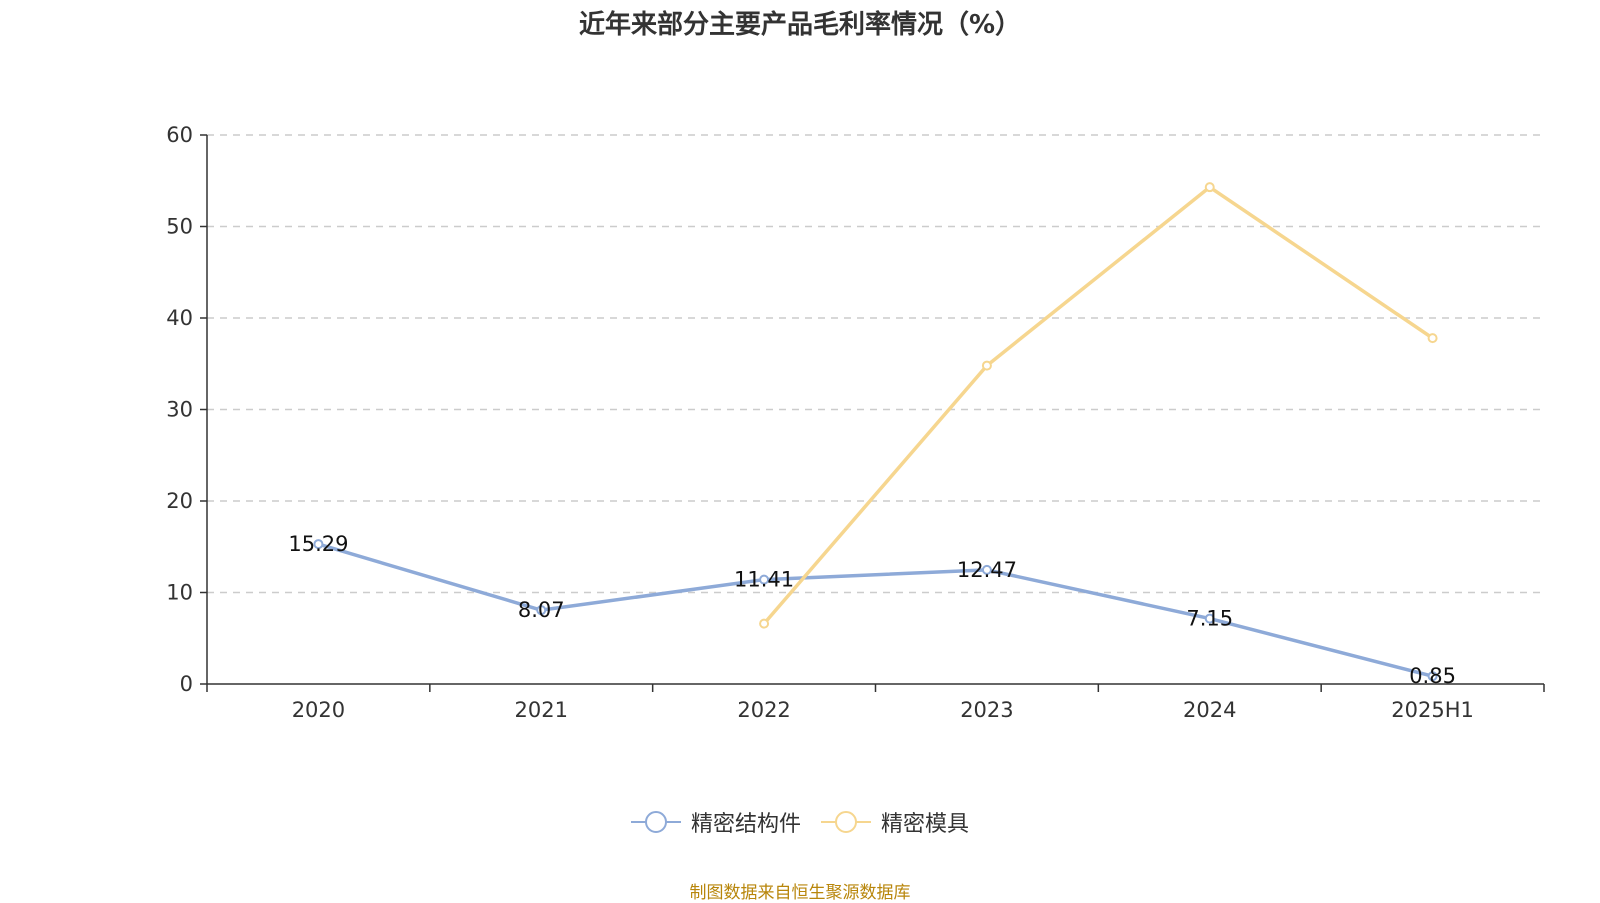 This screenshot has width=1600, height=903. I want to click on legend: 精密结构件 精密模具, so click(800, 822).